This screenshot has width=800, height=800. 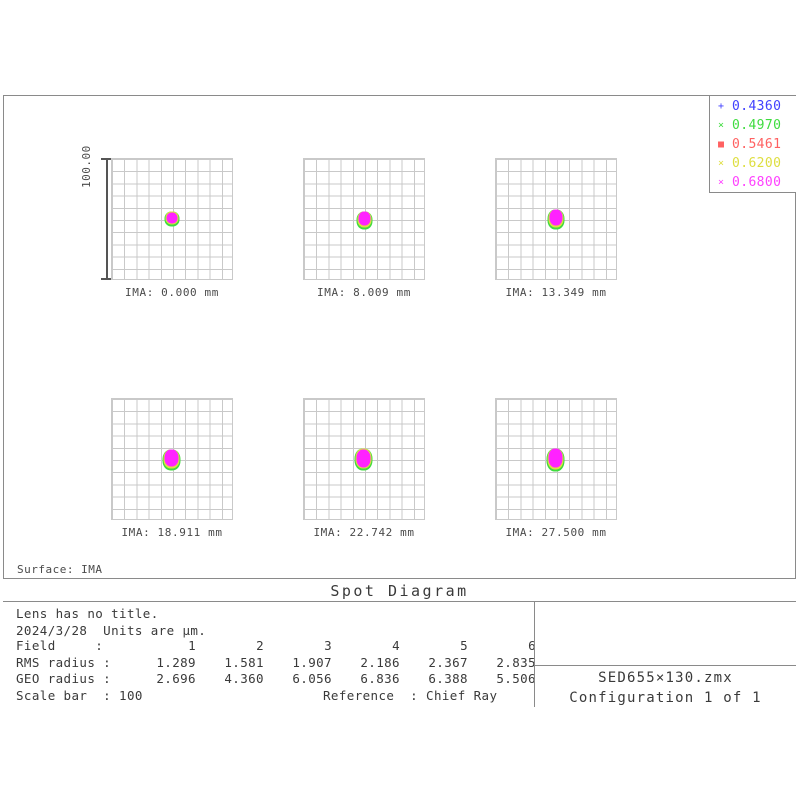 I want to click on legend-wavelength-label: 0.5461, so click(x=757, y=144).